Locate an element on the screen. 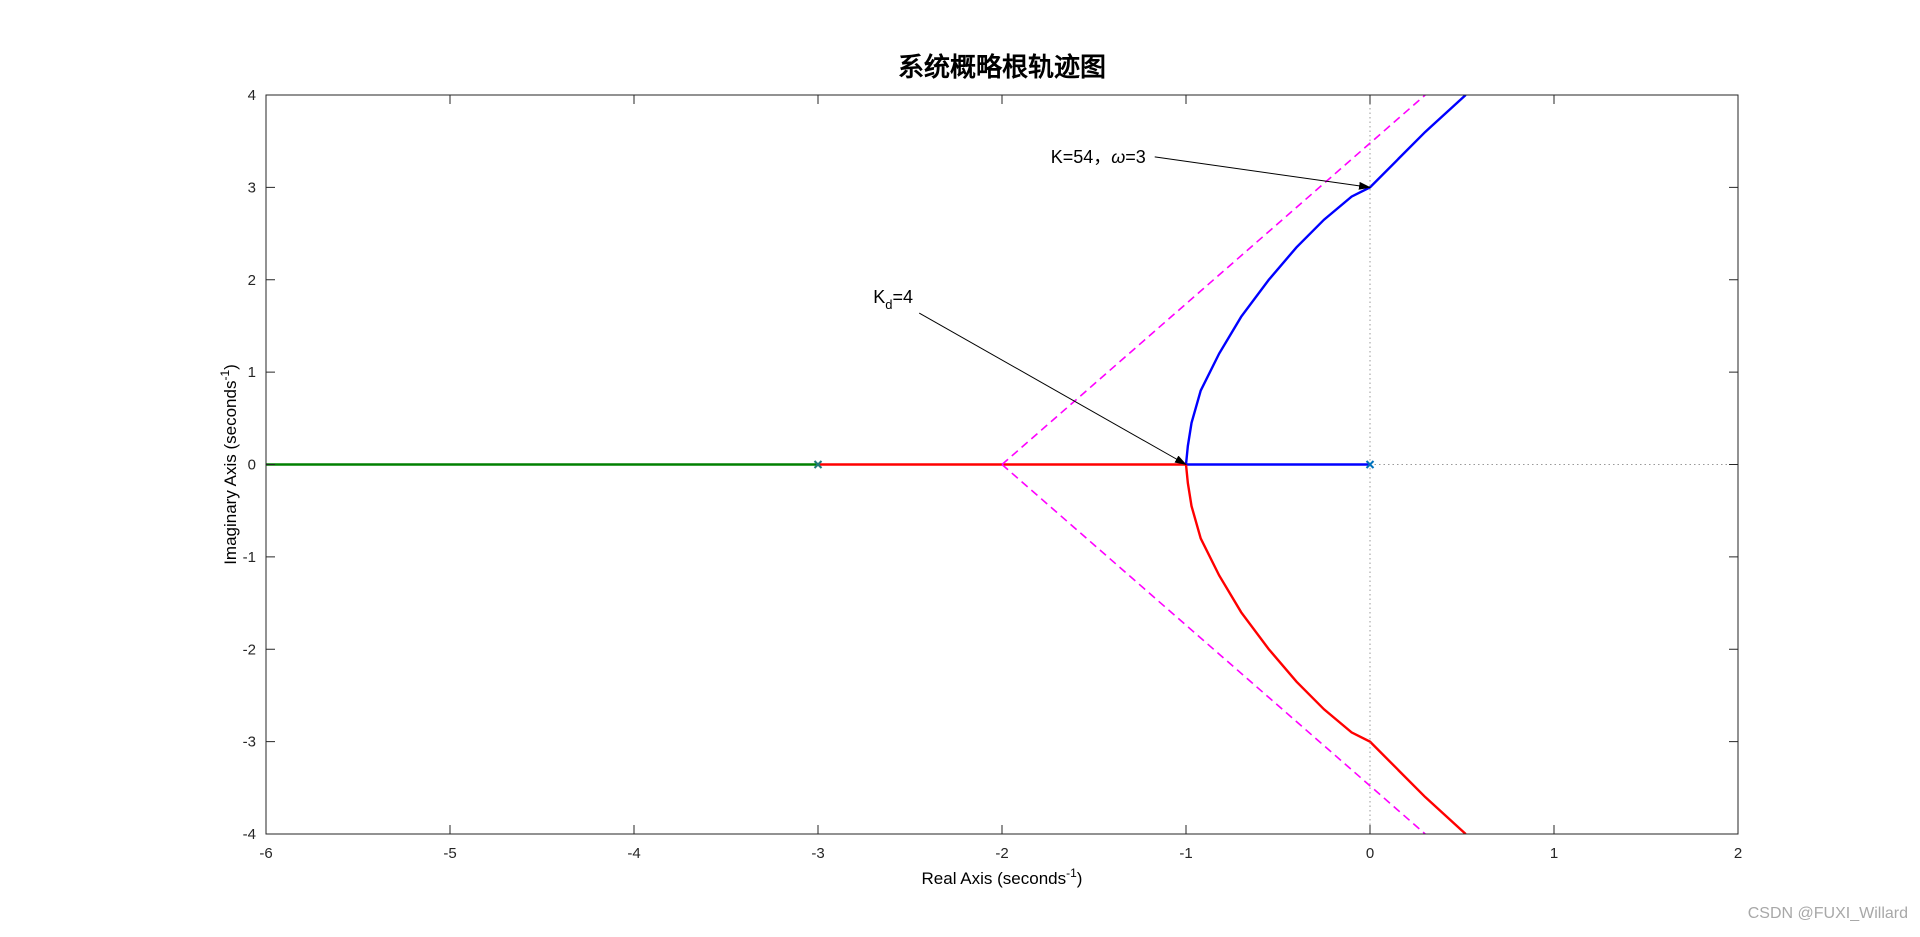  x-tick-label: -5 is located at coordinates (449, 853).